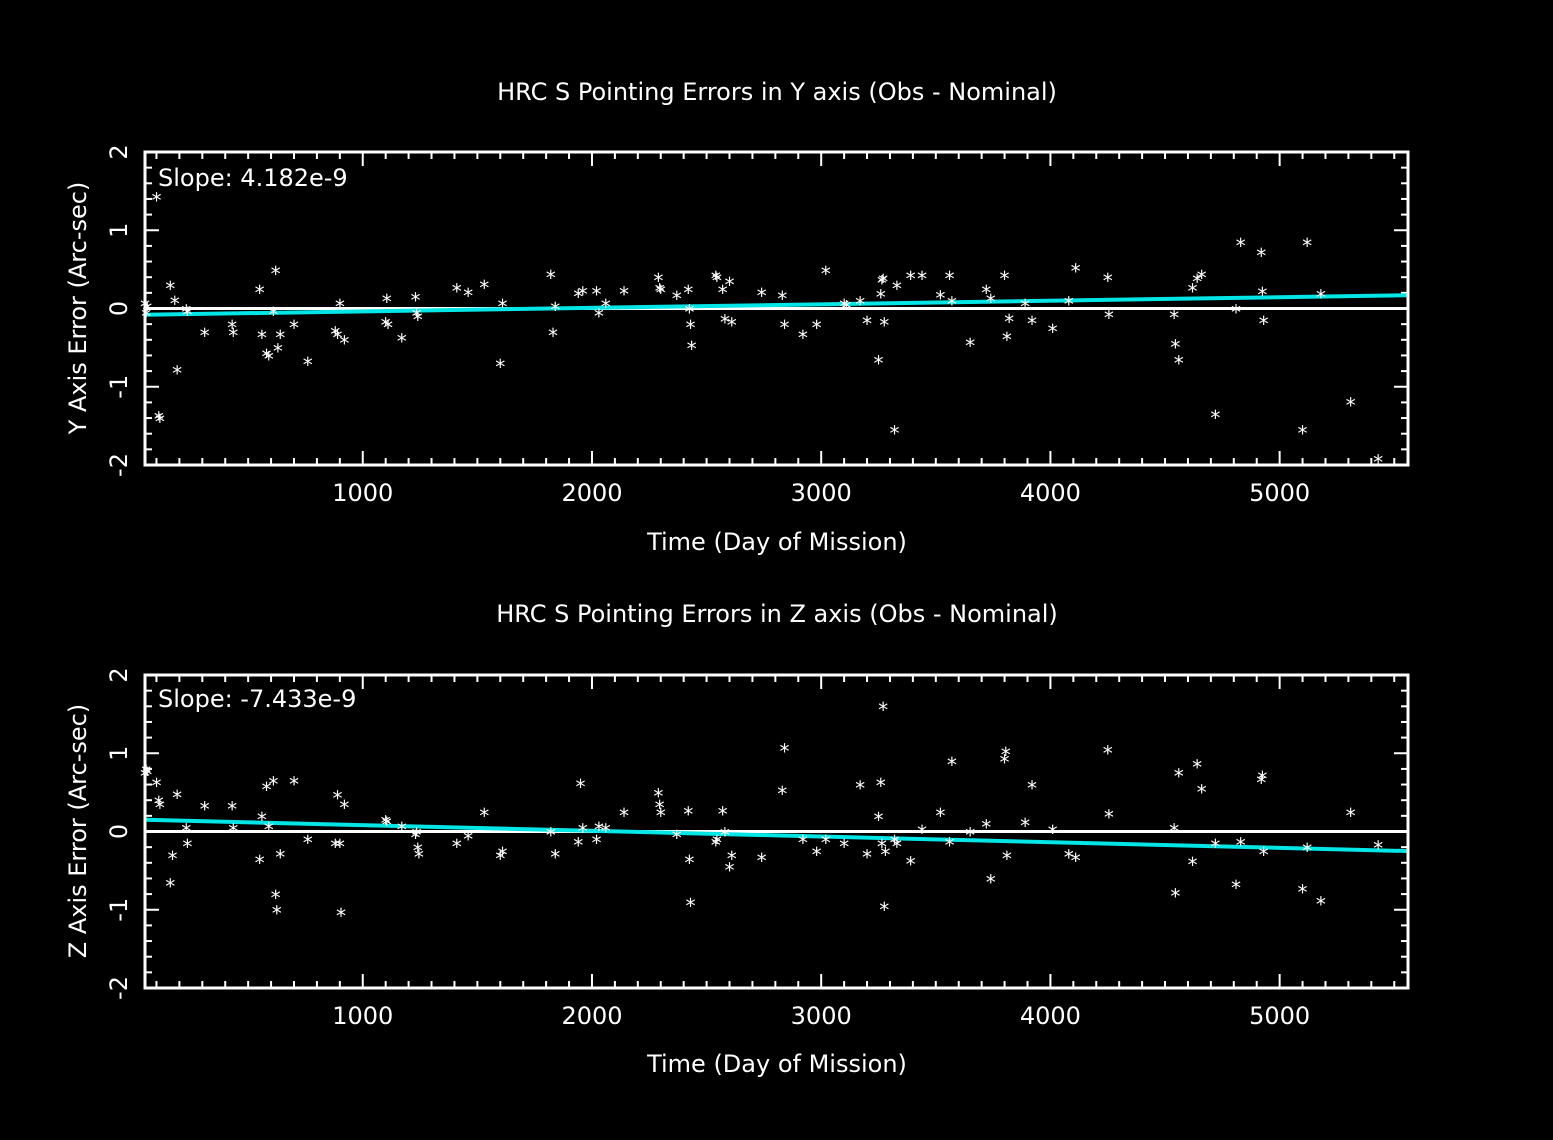 The height and width of the screenshot is (1140, 1553). I want to click on y-tick-label: 0, so click(119, 308).